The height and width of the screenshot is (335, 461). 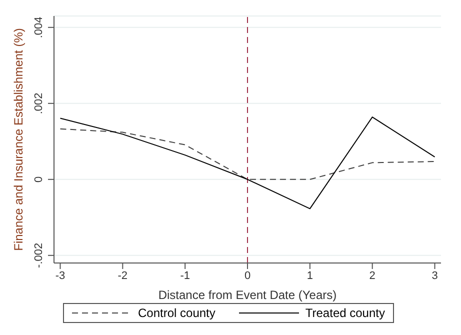 I want to click on x-tick-label: 3, so click(x=435, y=276).